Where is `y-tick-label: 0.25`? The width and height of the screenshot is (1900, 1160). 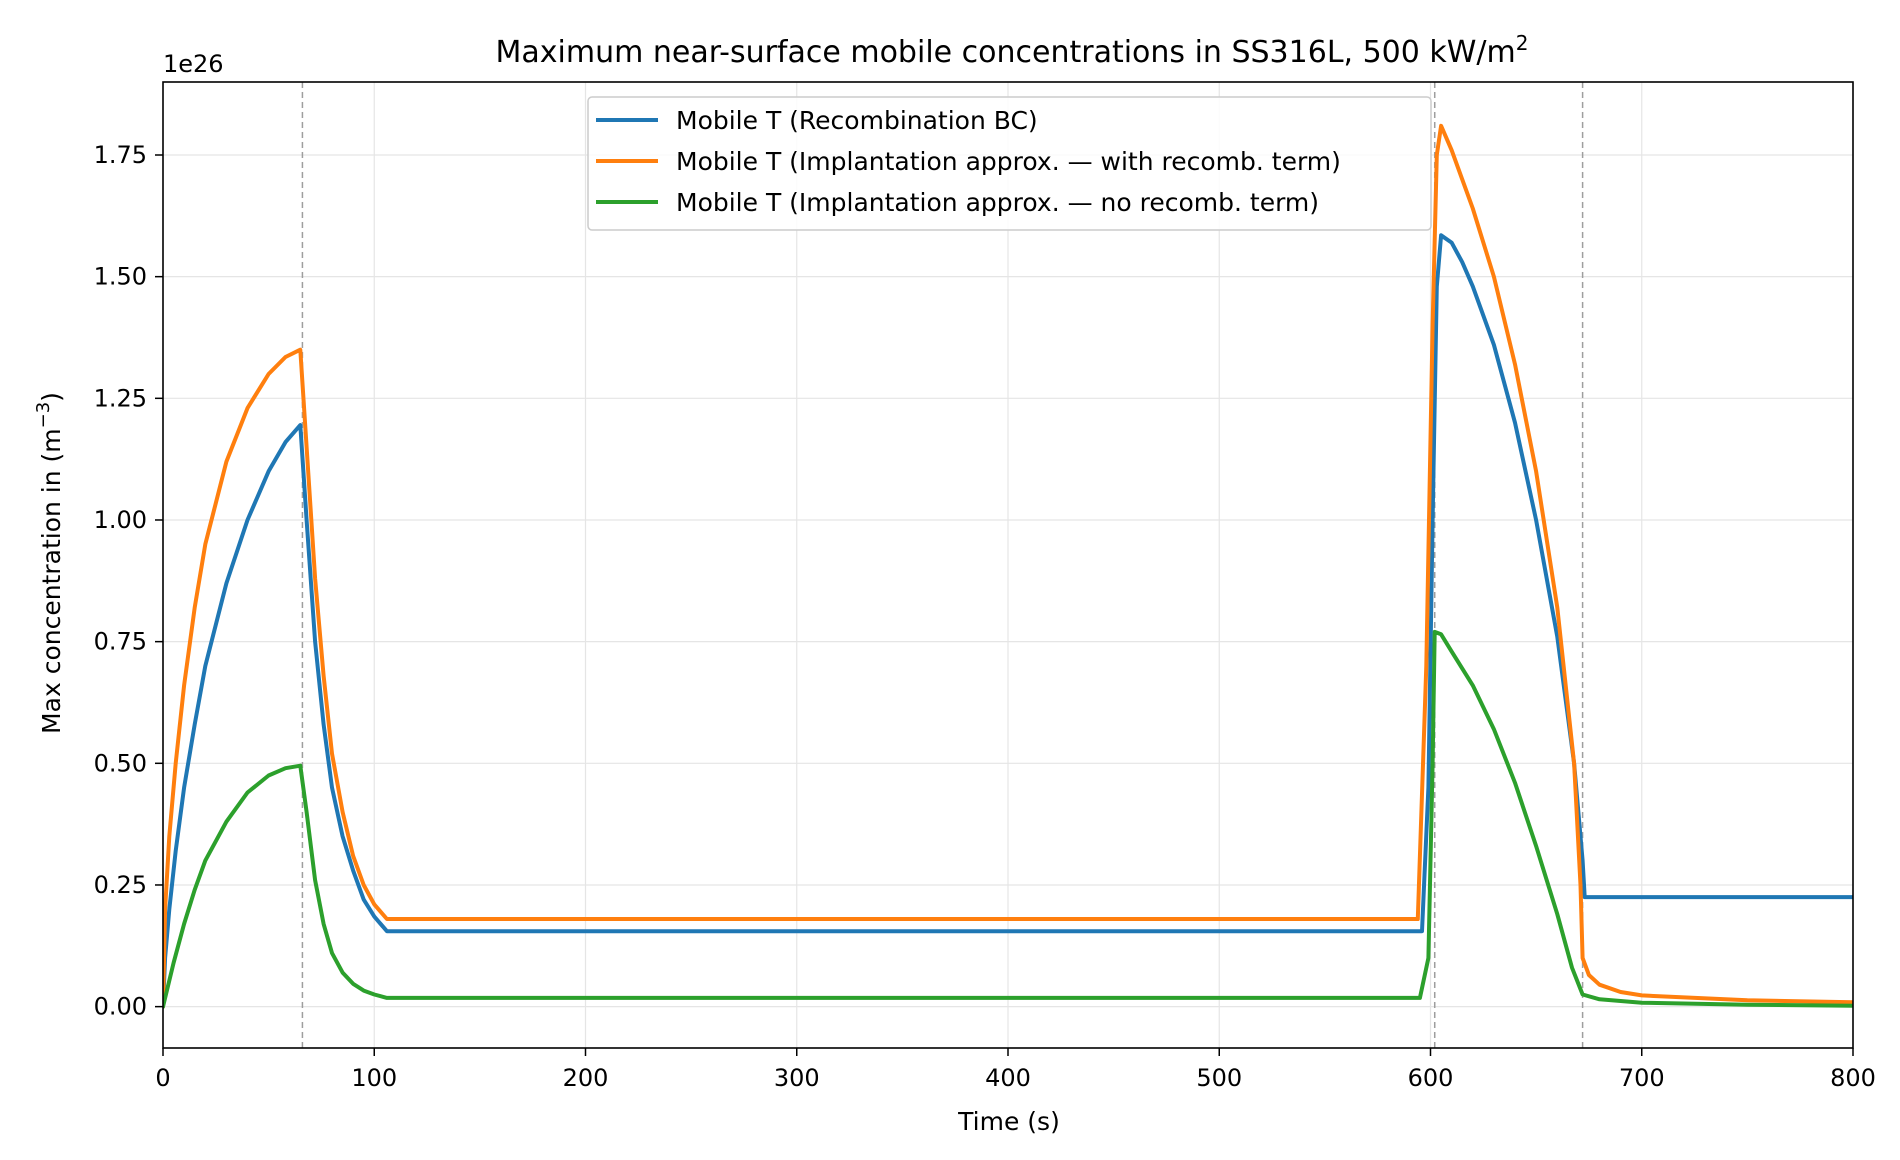 y-tick-label: 0.25 is located at coordinates (120, 885).